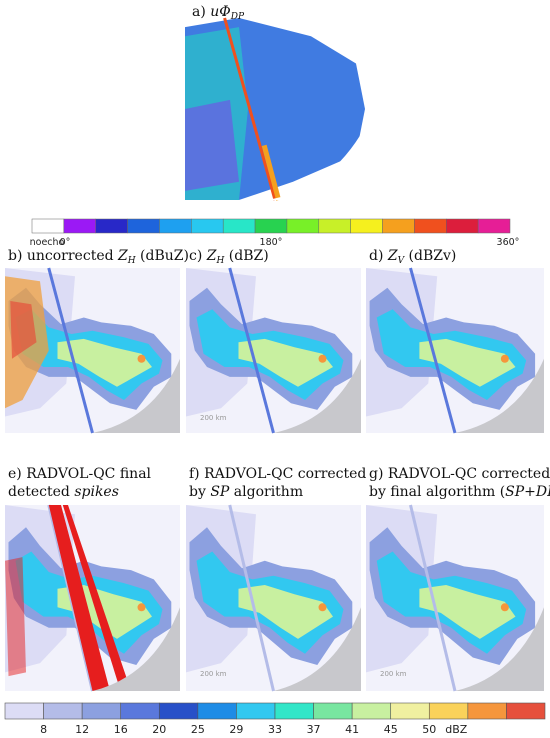  What do you see at coordinates (402, 261) in the screenshot?
I see `title-part: V` at bounding box center [402, 261].